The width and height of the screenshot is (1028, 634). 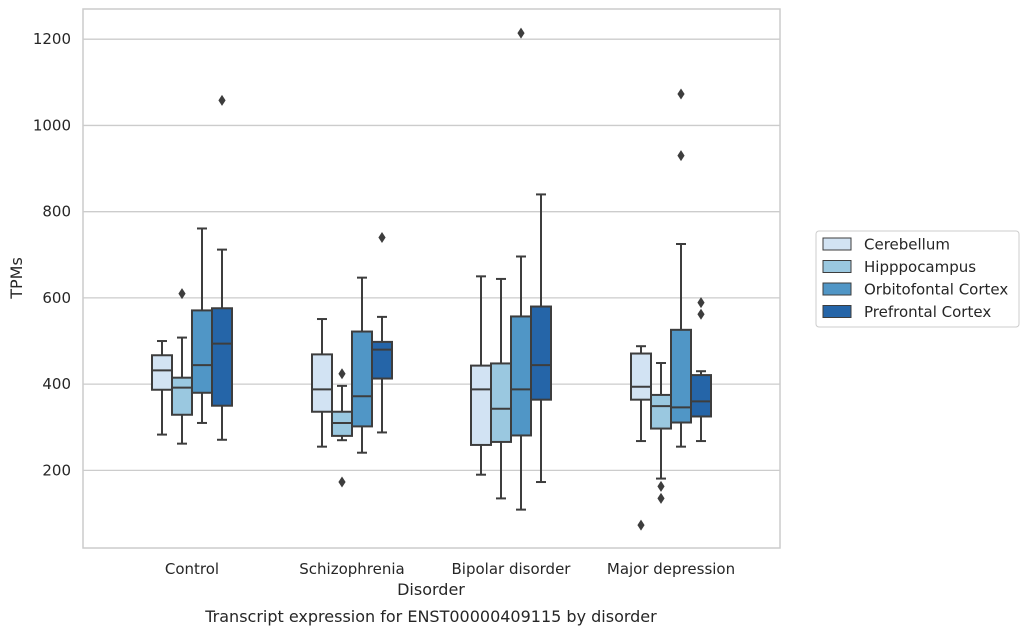 I want to click on legend-label: Hipppocampus, so click(x=920, y=267).